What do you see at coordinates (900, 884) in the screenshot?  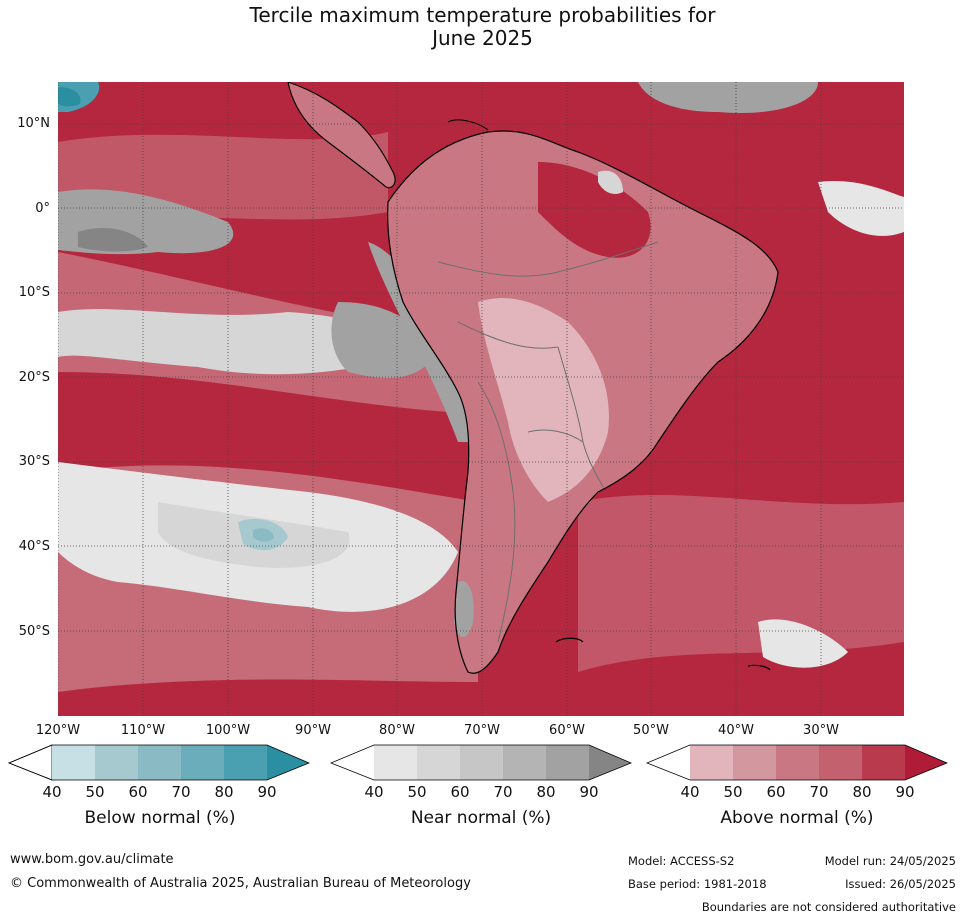 I see `issued-date: Issued: 26/05/2025` at bounding box center [900, 884].